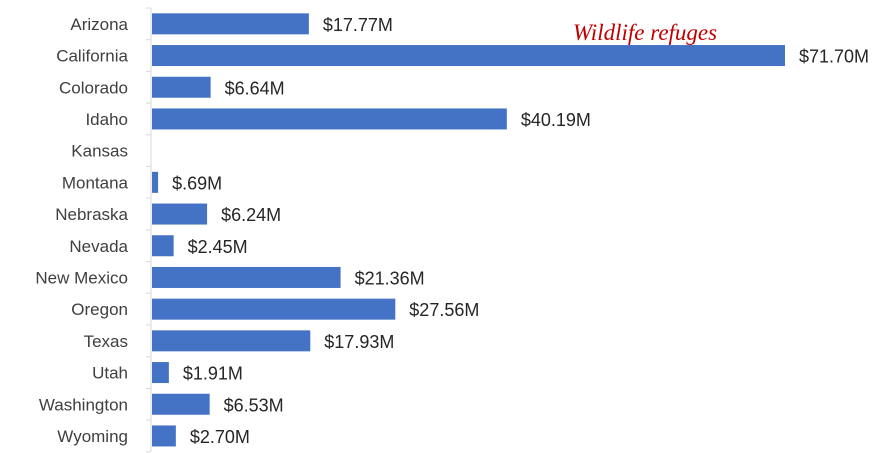 The width and height of the screenshot is (881, 453). What do you see at coordinates (220, 437) in the screenshot?
I see `value-label: $2.70M` at bounding box center [220, 437].